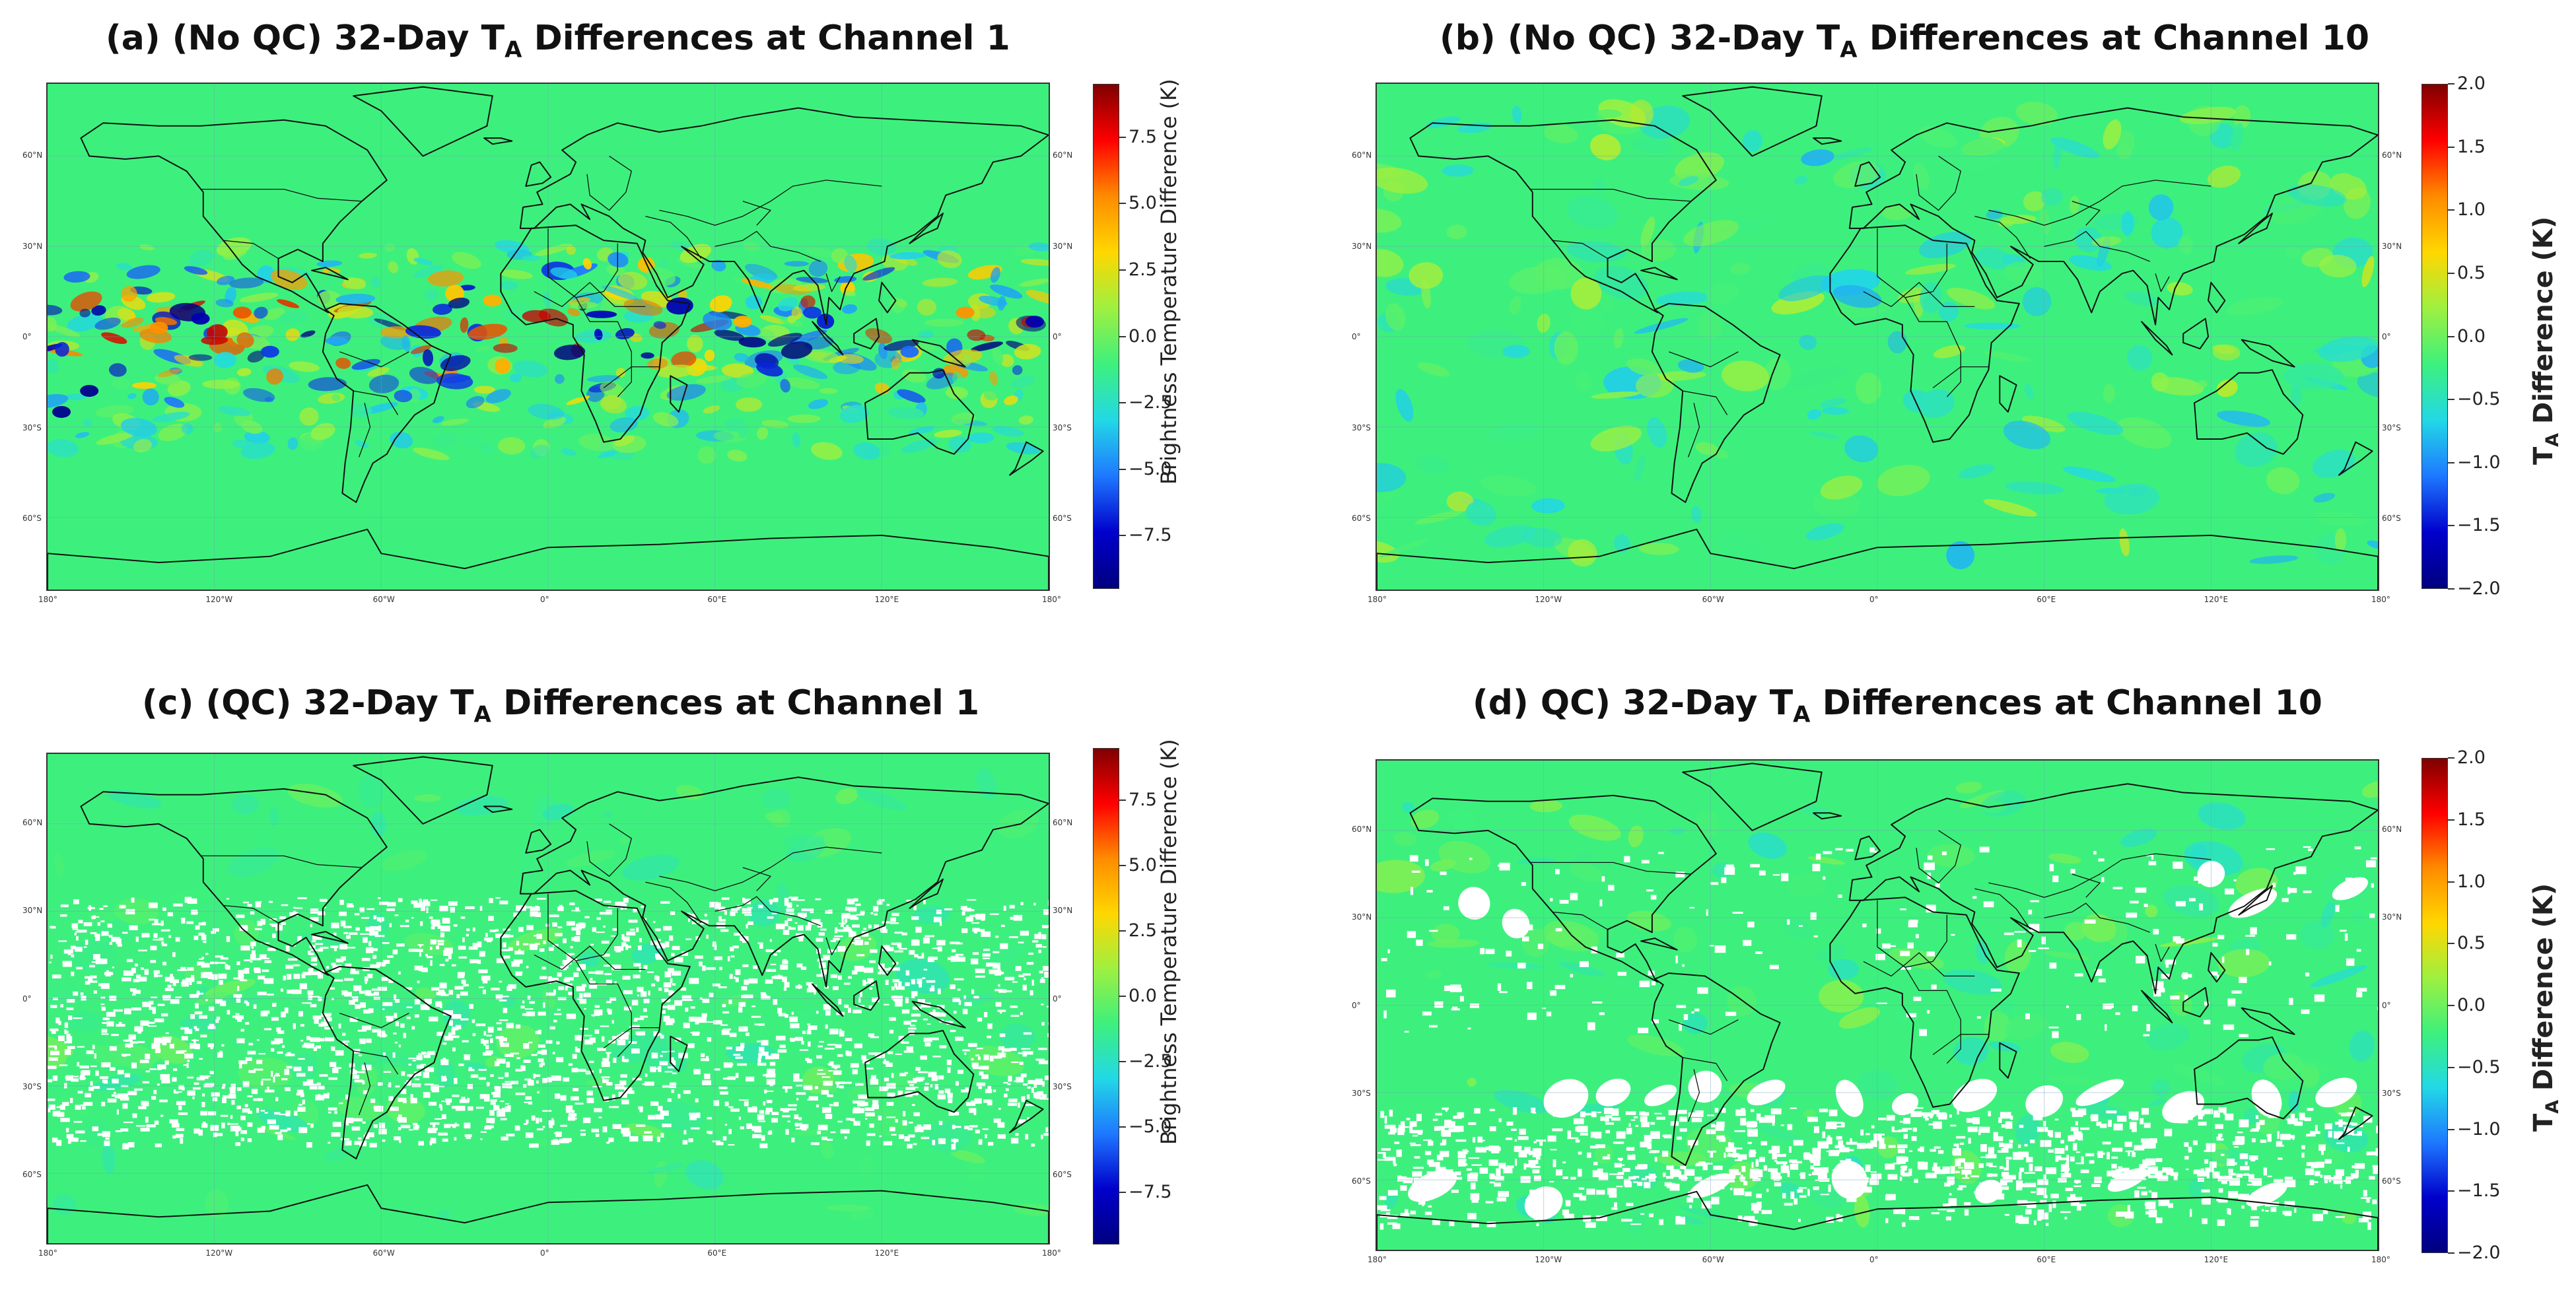 The width and height of the screenshot is (2576, 1294). What do you see at coordinates (2471, 147) in the screenshot?
I see `colorbar-tick-label: 1.5` at bounding box center [2471, 147].